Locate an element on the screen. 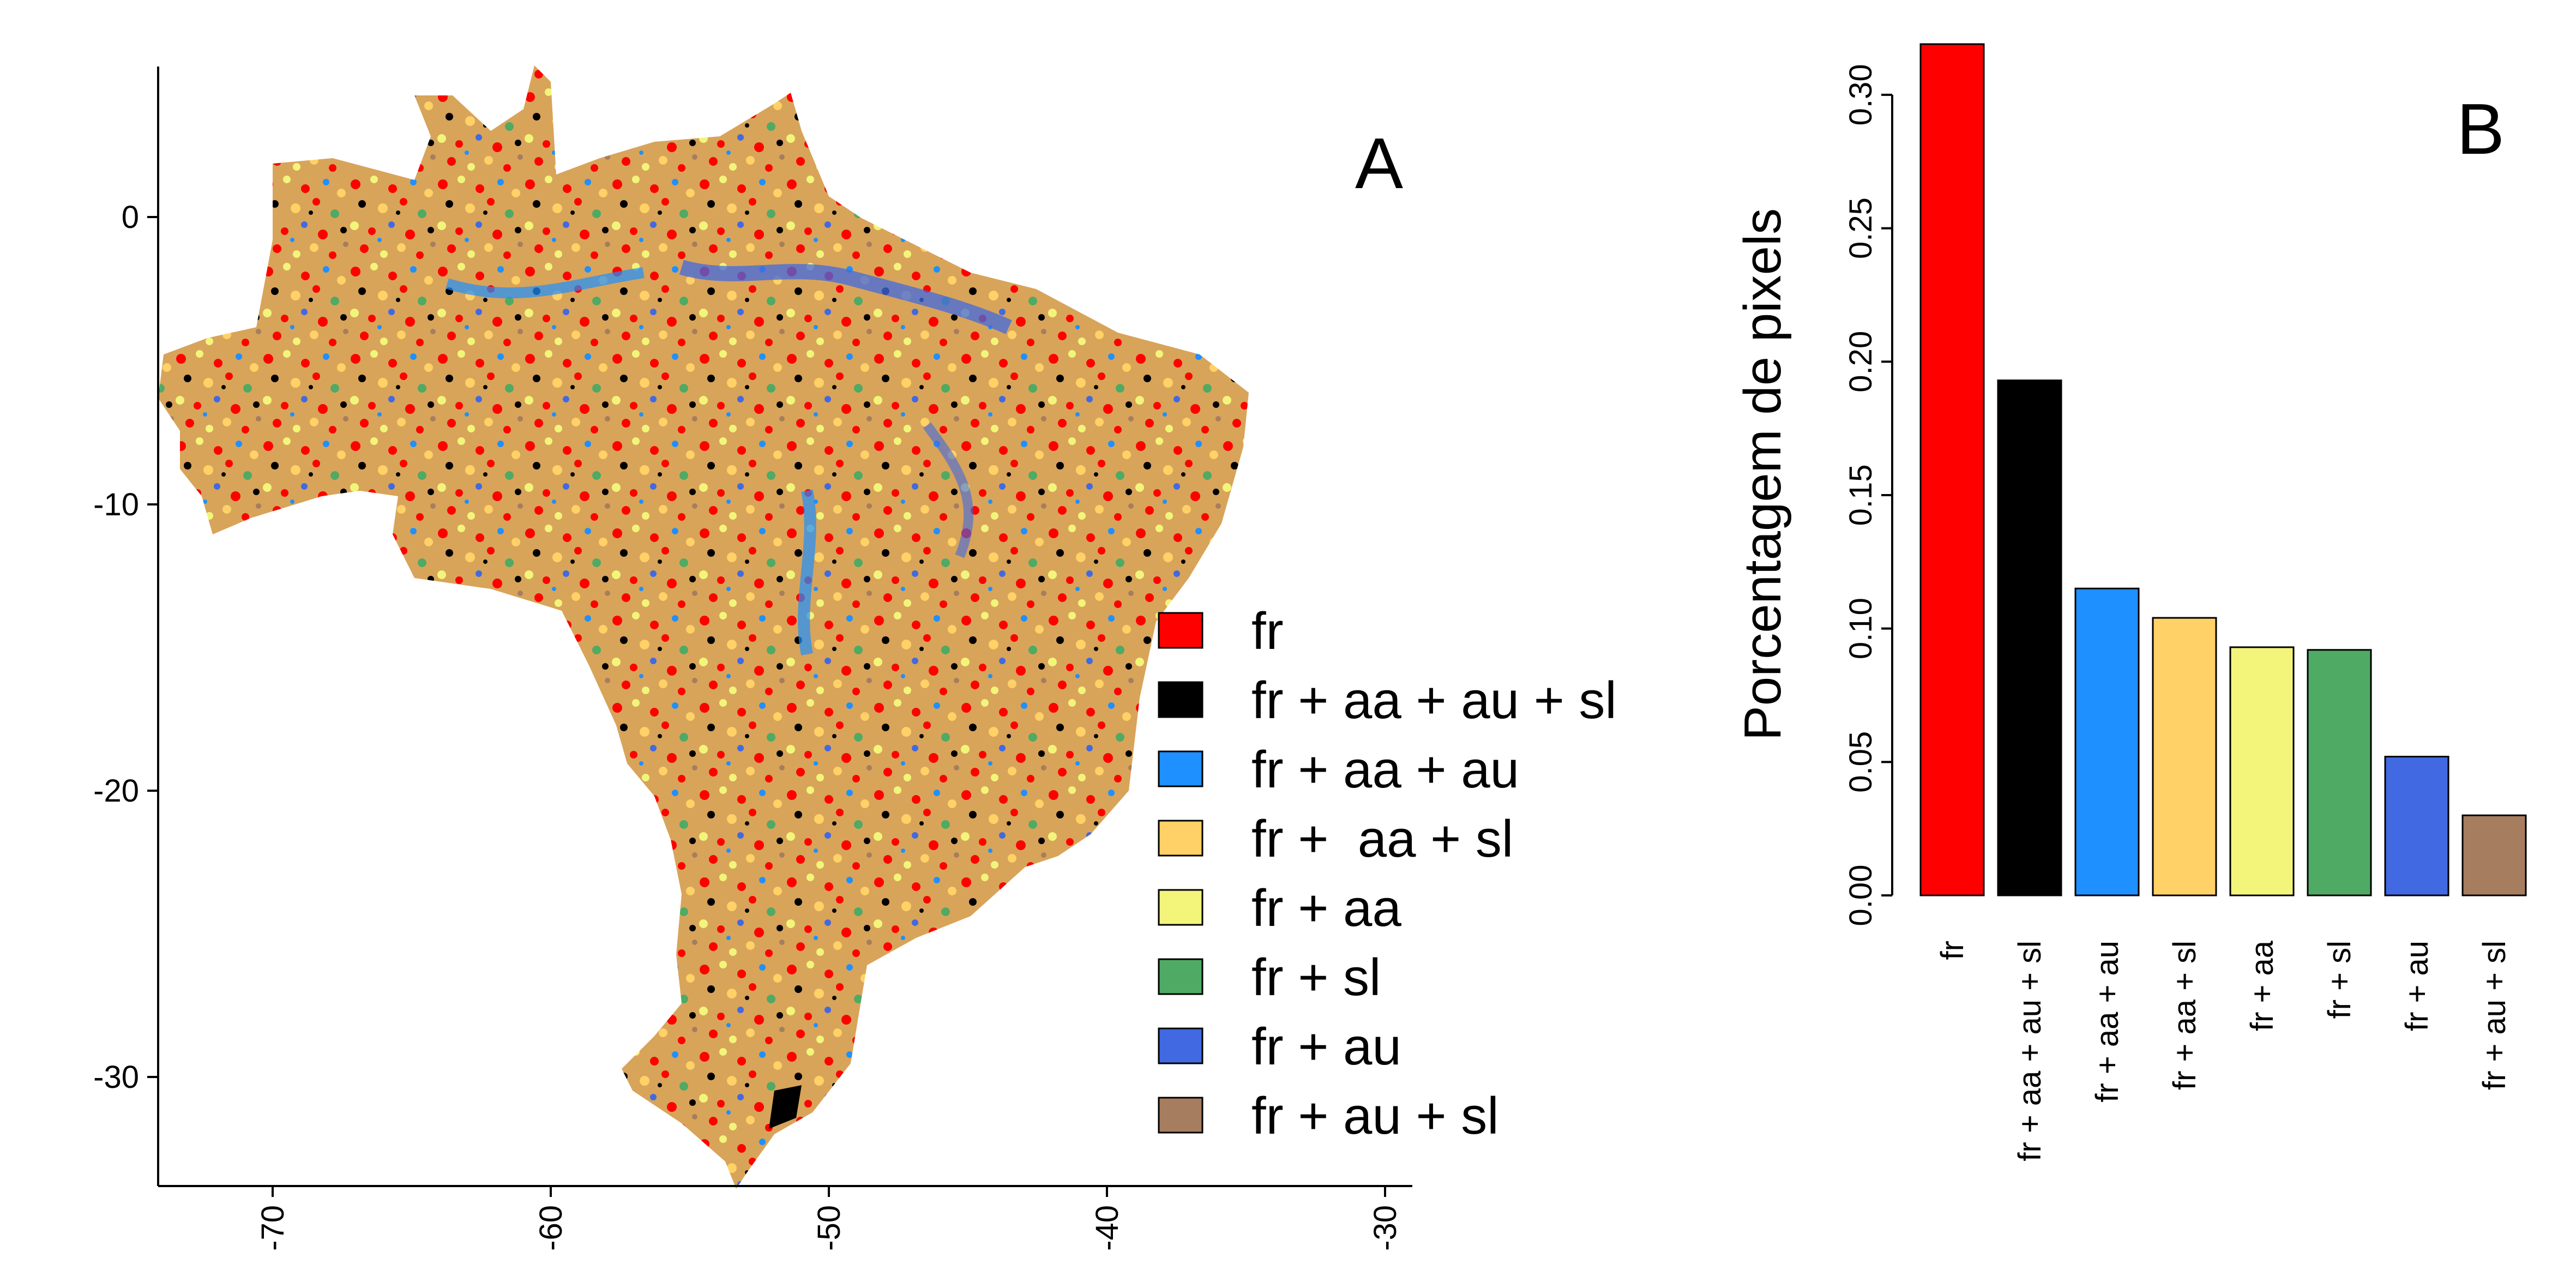 This screenshot has width=2576, height=1288. bar-y-axis-label: Porcentagem de pixels is located at coordinates (1763, 474).